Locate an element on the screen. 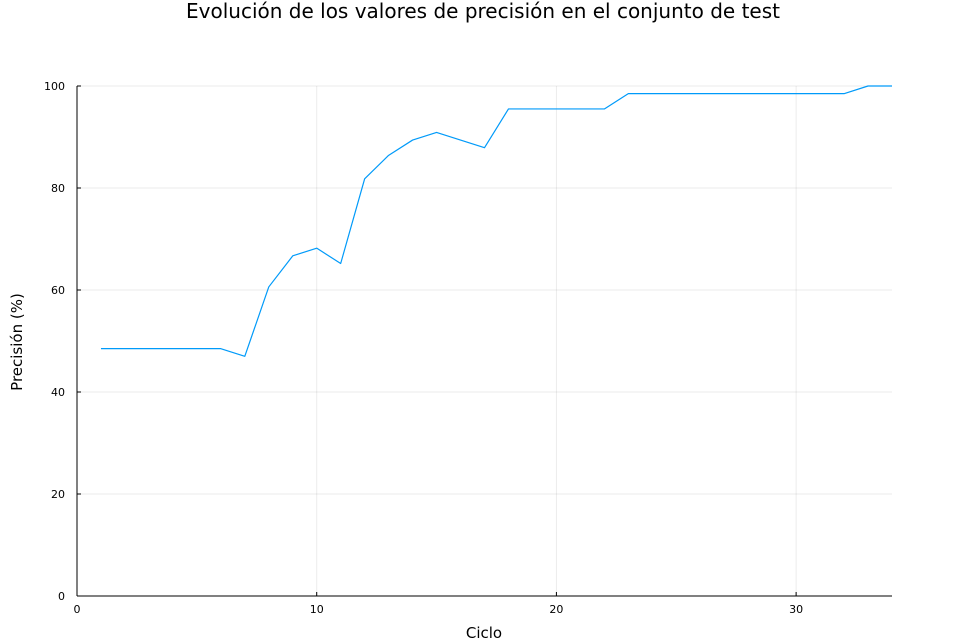 The height and width of the screenshot is (643, 959). x-axis-title: Ciclo is located at coordinates (484, 633).